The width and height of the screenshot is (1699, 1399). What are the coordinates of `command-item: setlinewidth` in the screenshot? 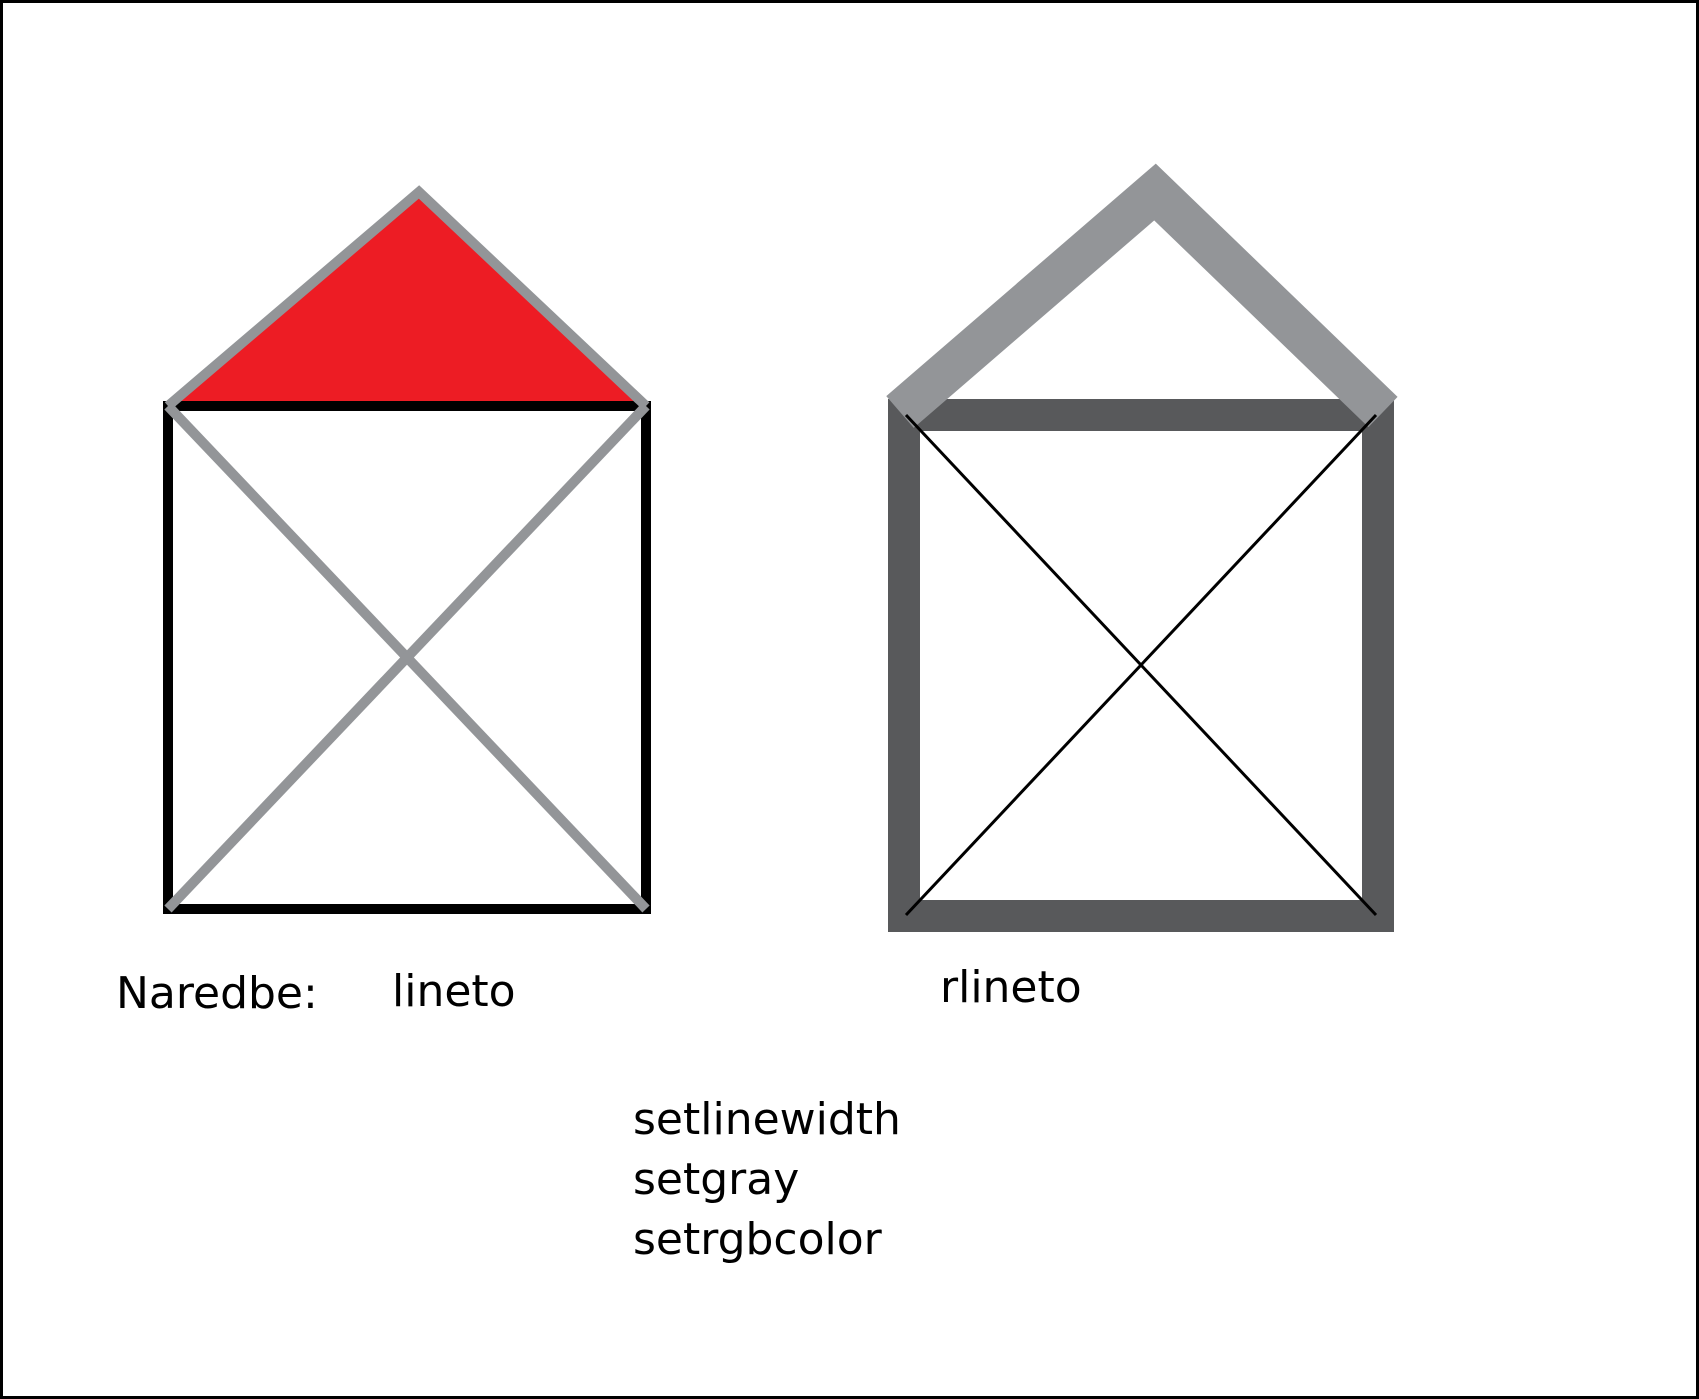 It's located at (767, 1119).